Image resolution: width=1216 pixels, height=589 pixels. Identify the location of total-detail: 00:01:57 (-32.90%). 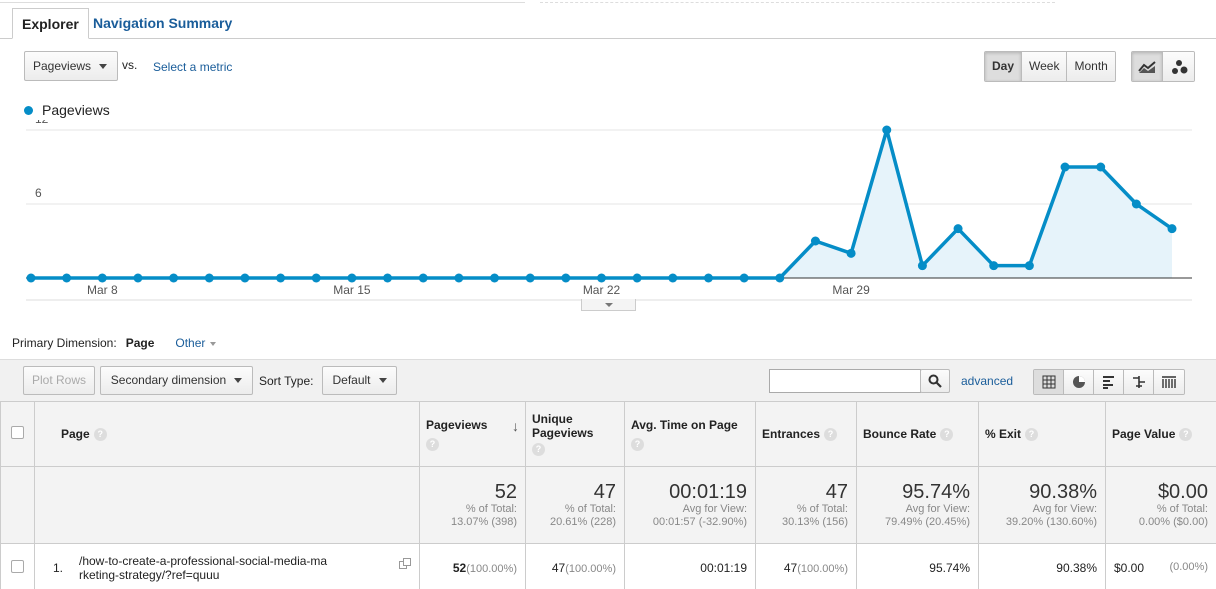
(699, 522).